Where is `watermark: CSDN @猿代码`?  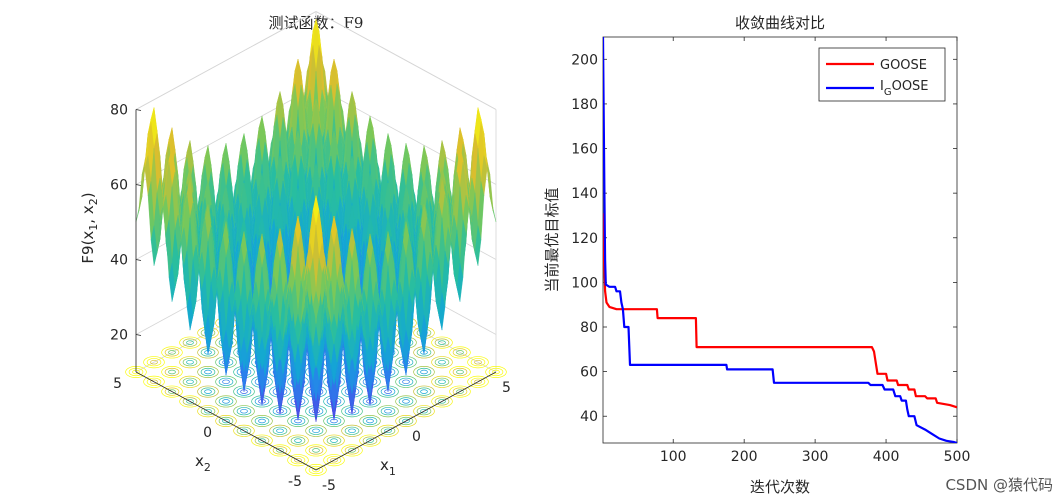
watermark: CSDN @猿代码 is located at coordinates (999, 485).